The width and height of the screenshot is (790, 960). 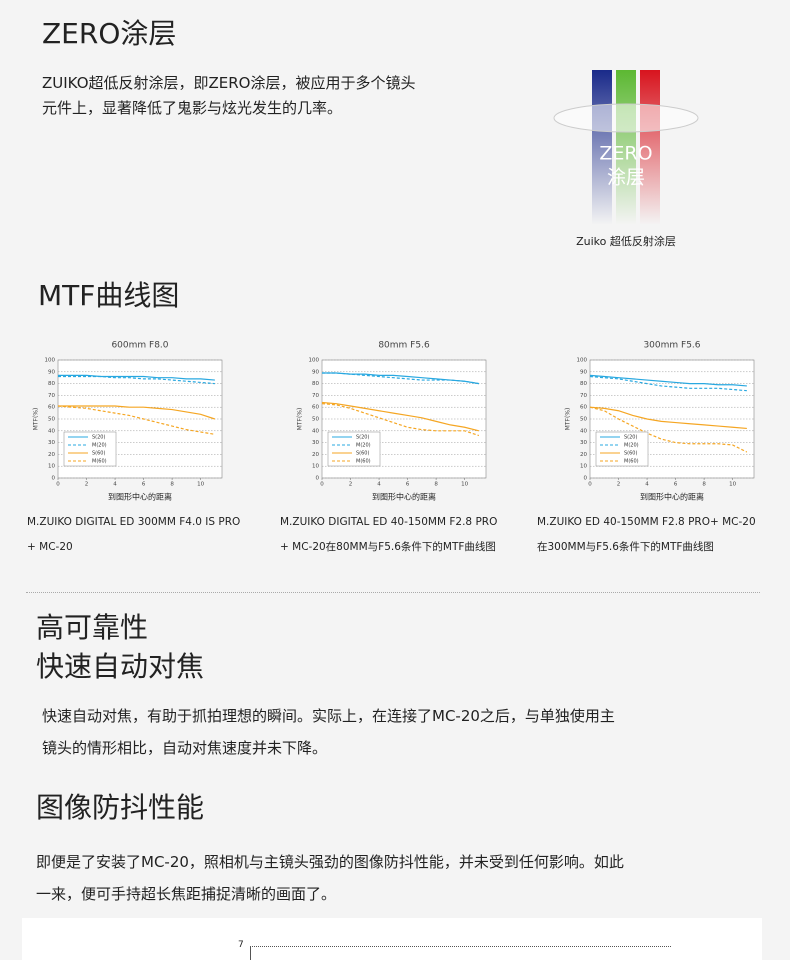 I want to click on logo-text: 涂层, so click(x=626, y=178).